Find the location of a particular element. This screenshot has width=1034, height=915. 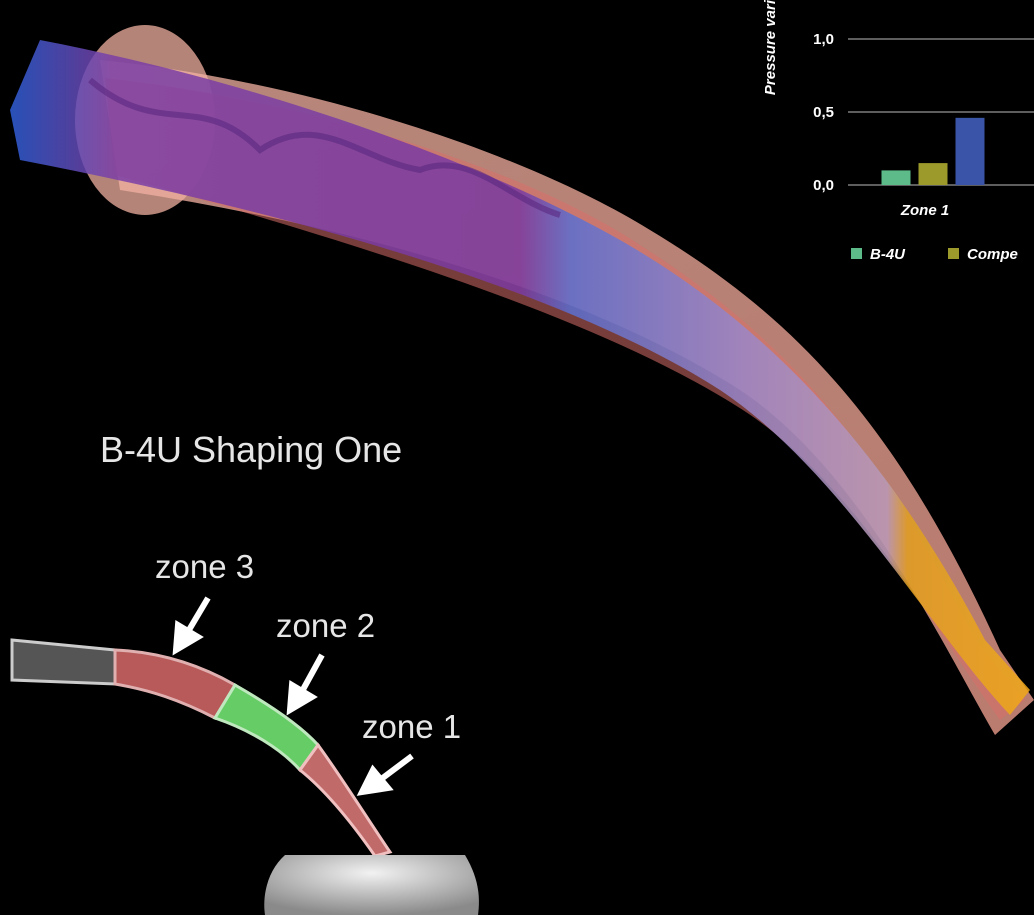

chart: Pressure vari 0,0 0,5 1,0 Zone 1 B-4U Compe is located at coordinates (898, 131).